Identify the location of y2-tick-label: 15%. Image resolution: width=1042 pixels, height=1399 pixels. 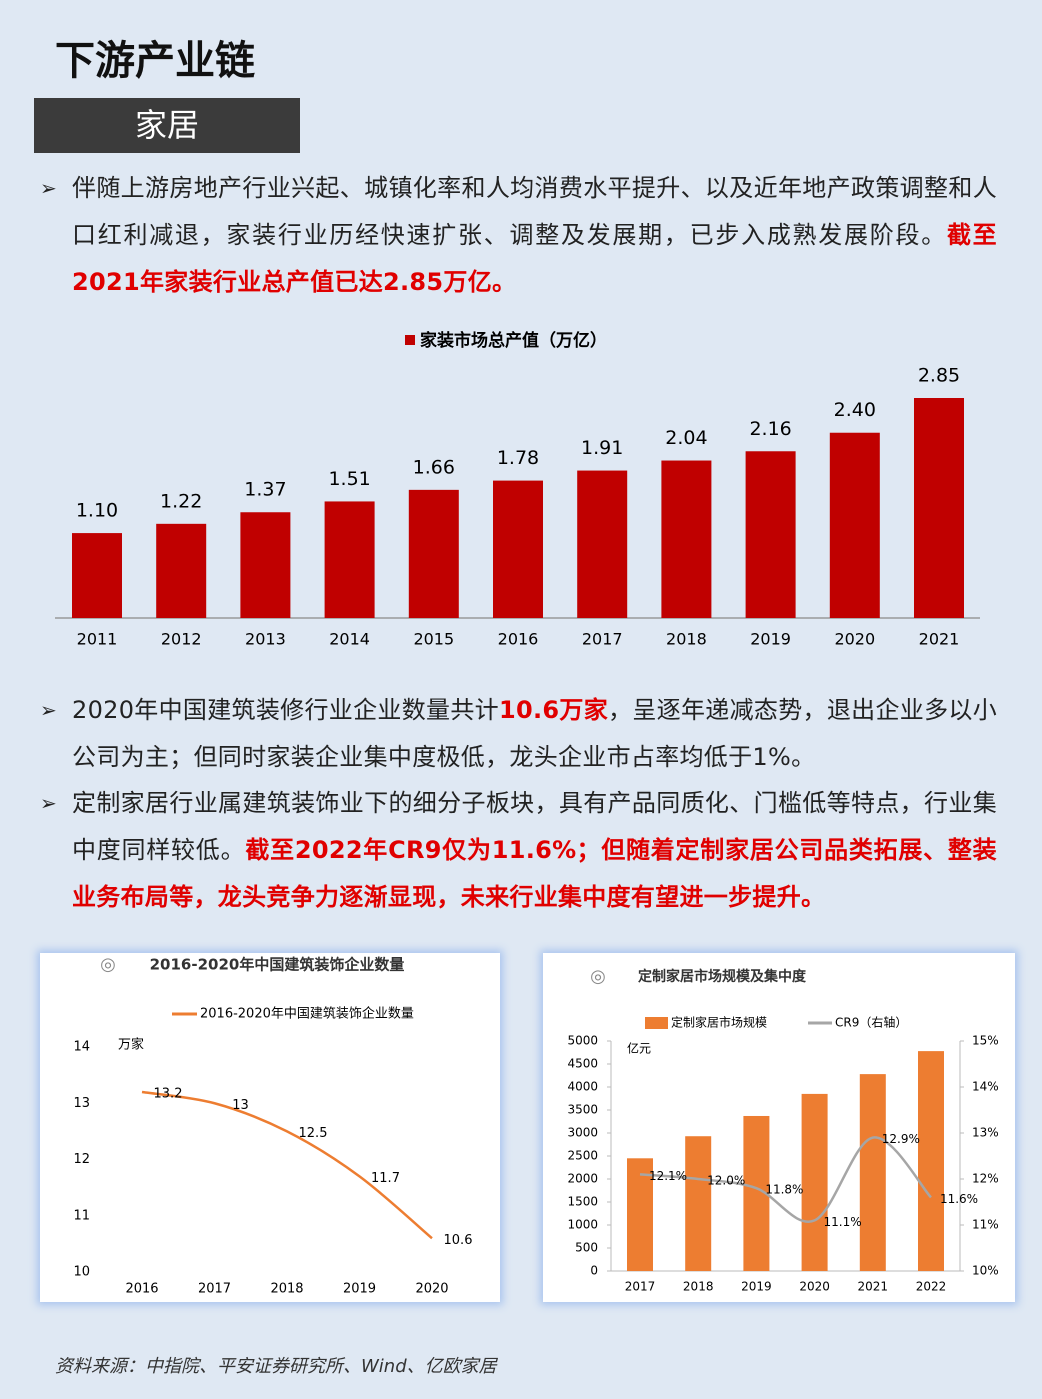
(985, 1041).